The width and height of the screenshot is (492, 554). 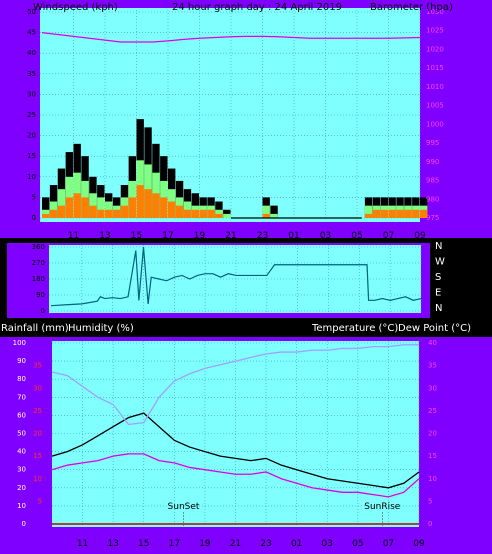 What do you see at coordinates (31, 53) in the screenshot?
I see `wind-y-tick: 40` at bounding box center [31, 53].